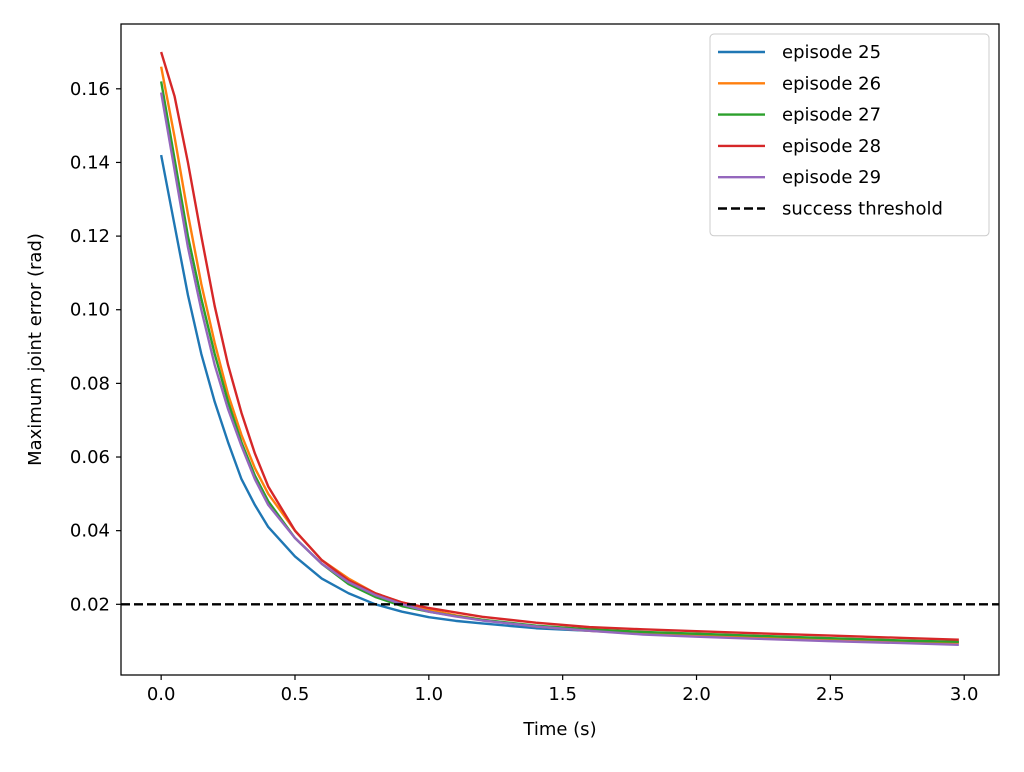  Describe the element at coordinates (90, 604) in the screenshot. I see `y-tick-label: 0.02` at that location.